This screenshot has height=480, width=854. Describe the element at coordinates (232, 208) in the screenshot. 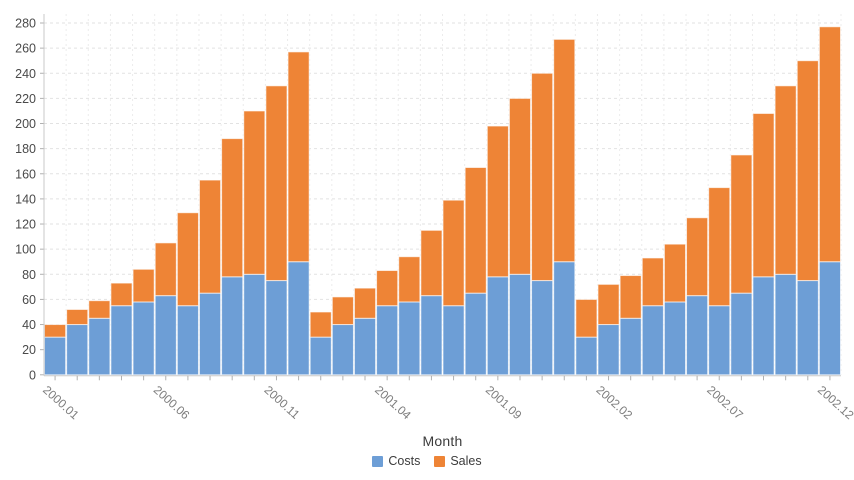

I see `bar-segment-sales-2000.09` at that location.